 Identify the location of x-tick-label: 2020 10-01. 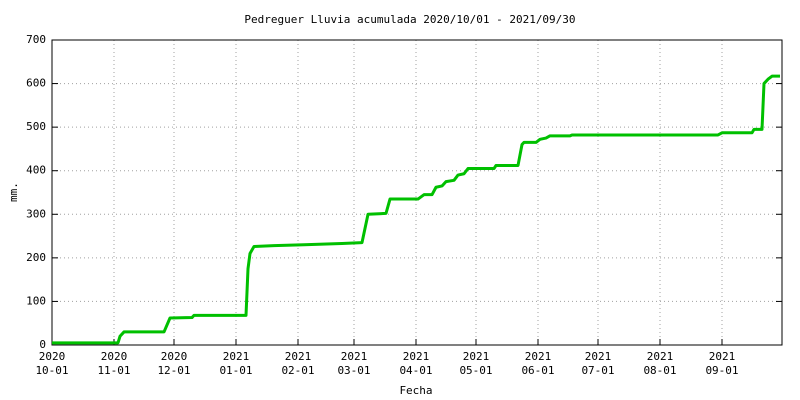
(52, 363).